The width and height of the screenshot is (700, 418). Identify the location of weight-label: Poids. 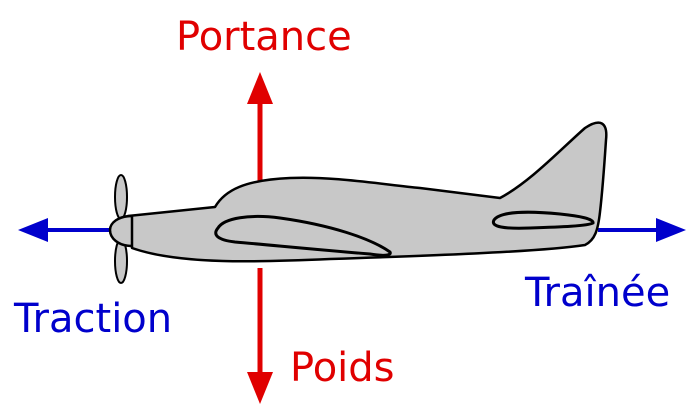
(342, 368).